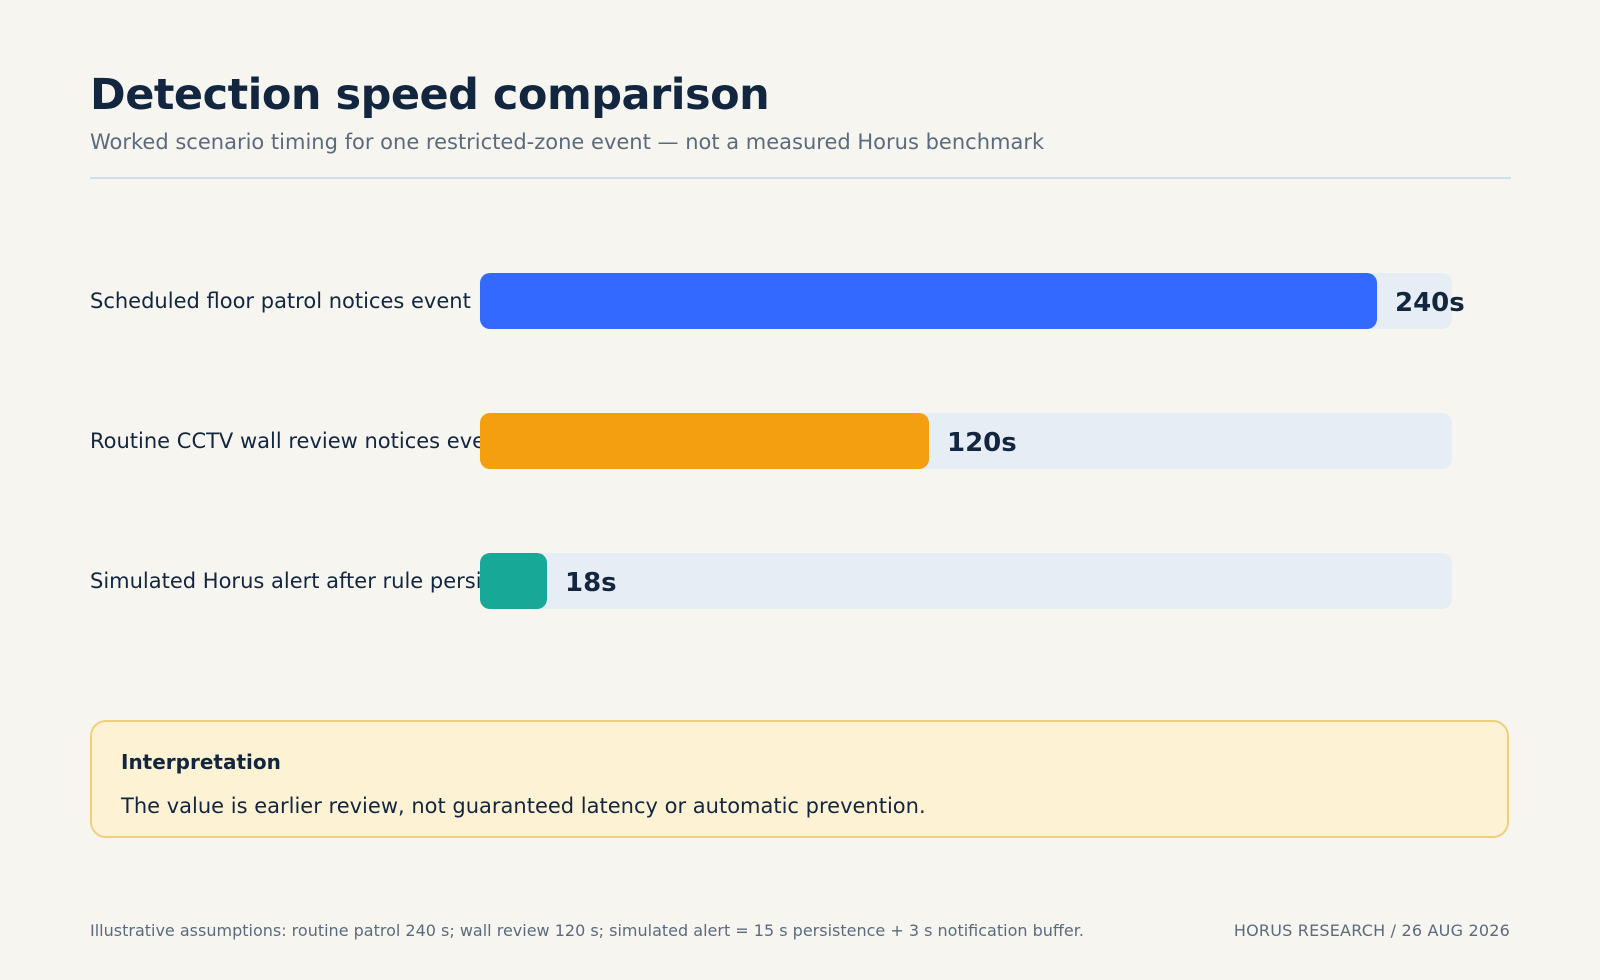 This screenshot has width=1600, height=980. I want to click on bar-track: 240s, so click(972, 301).